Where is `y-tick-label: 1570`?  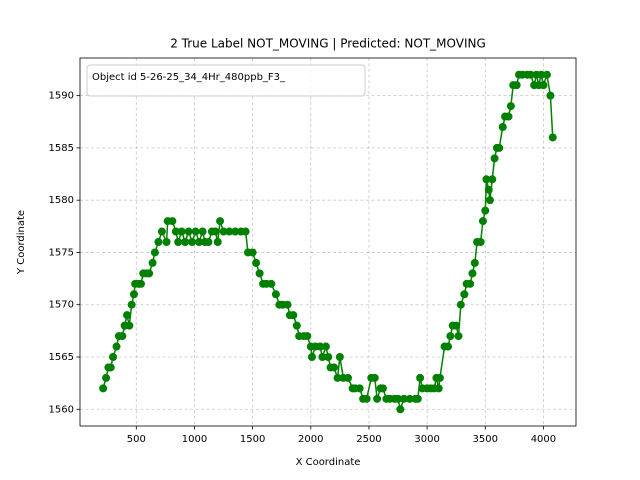
y-tick-label: 1570 is located at coordinates (61, 305).